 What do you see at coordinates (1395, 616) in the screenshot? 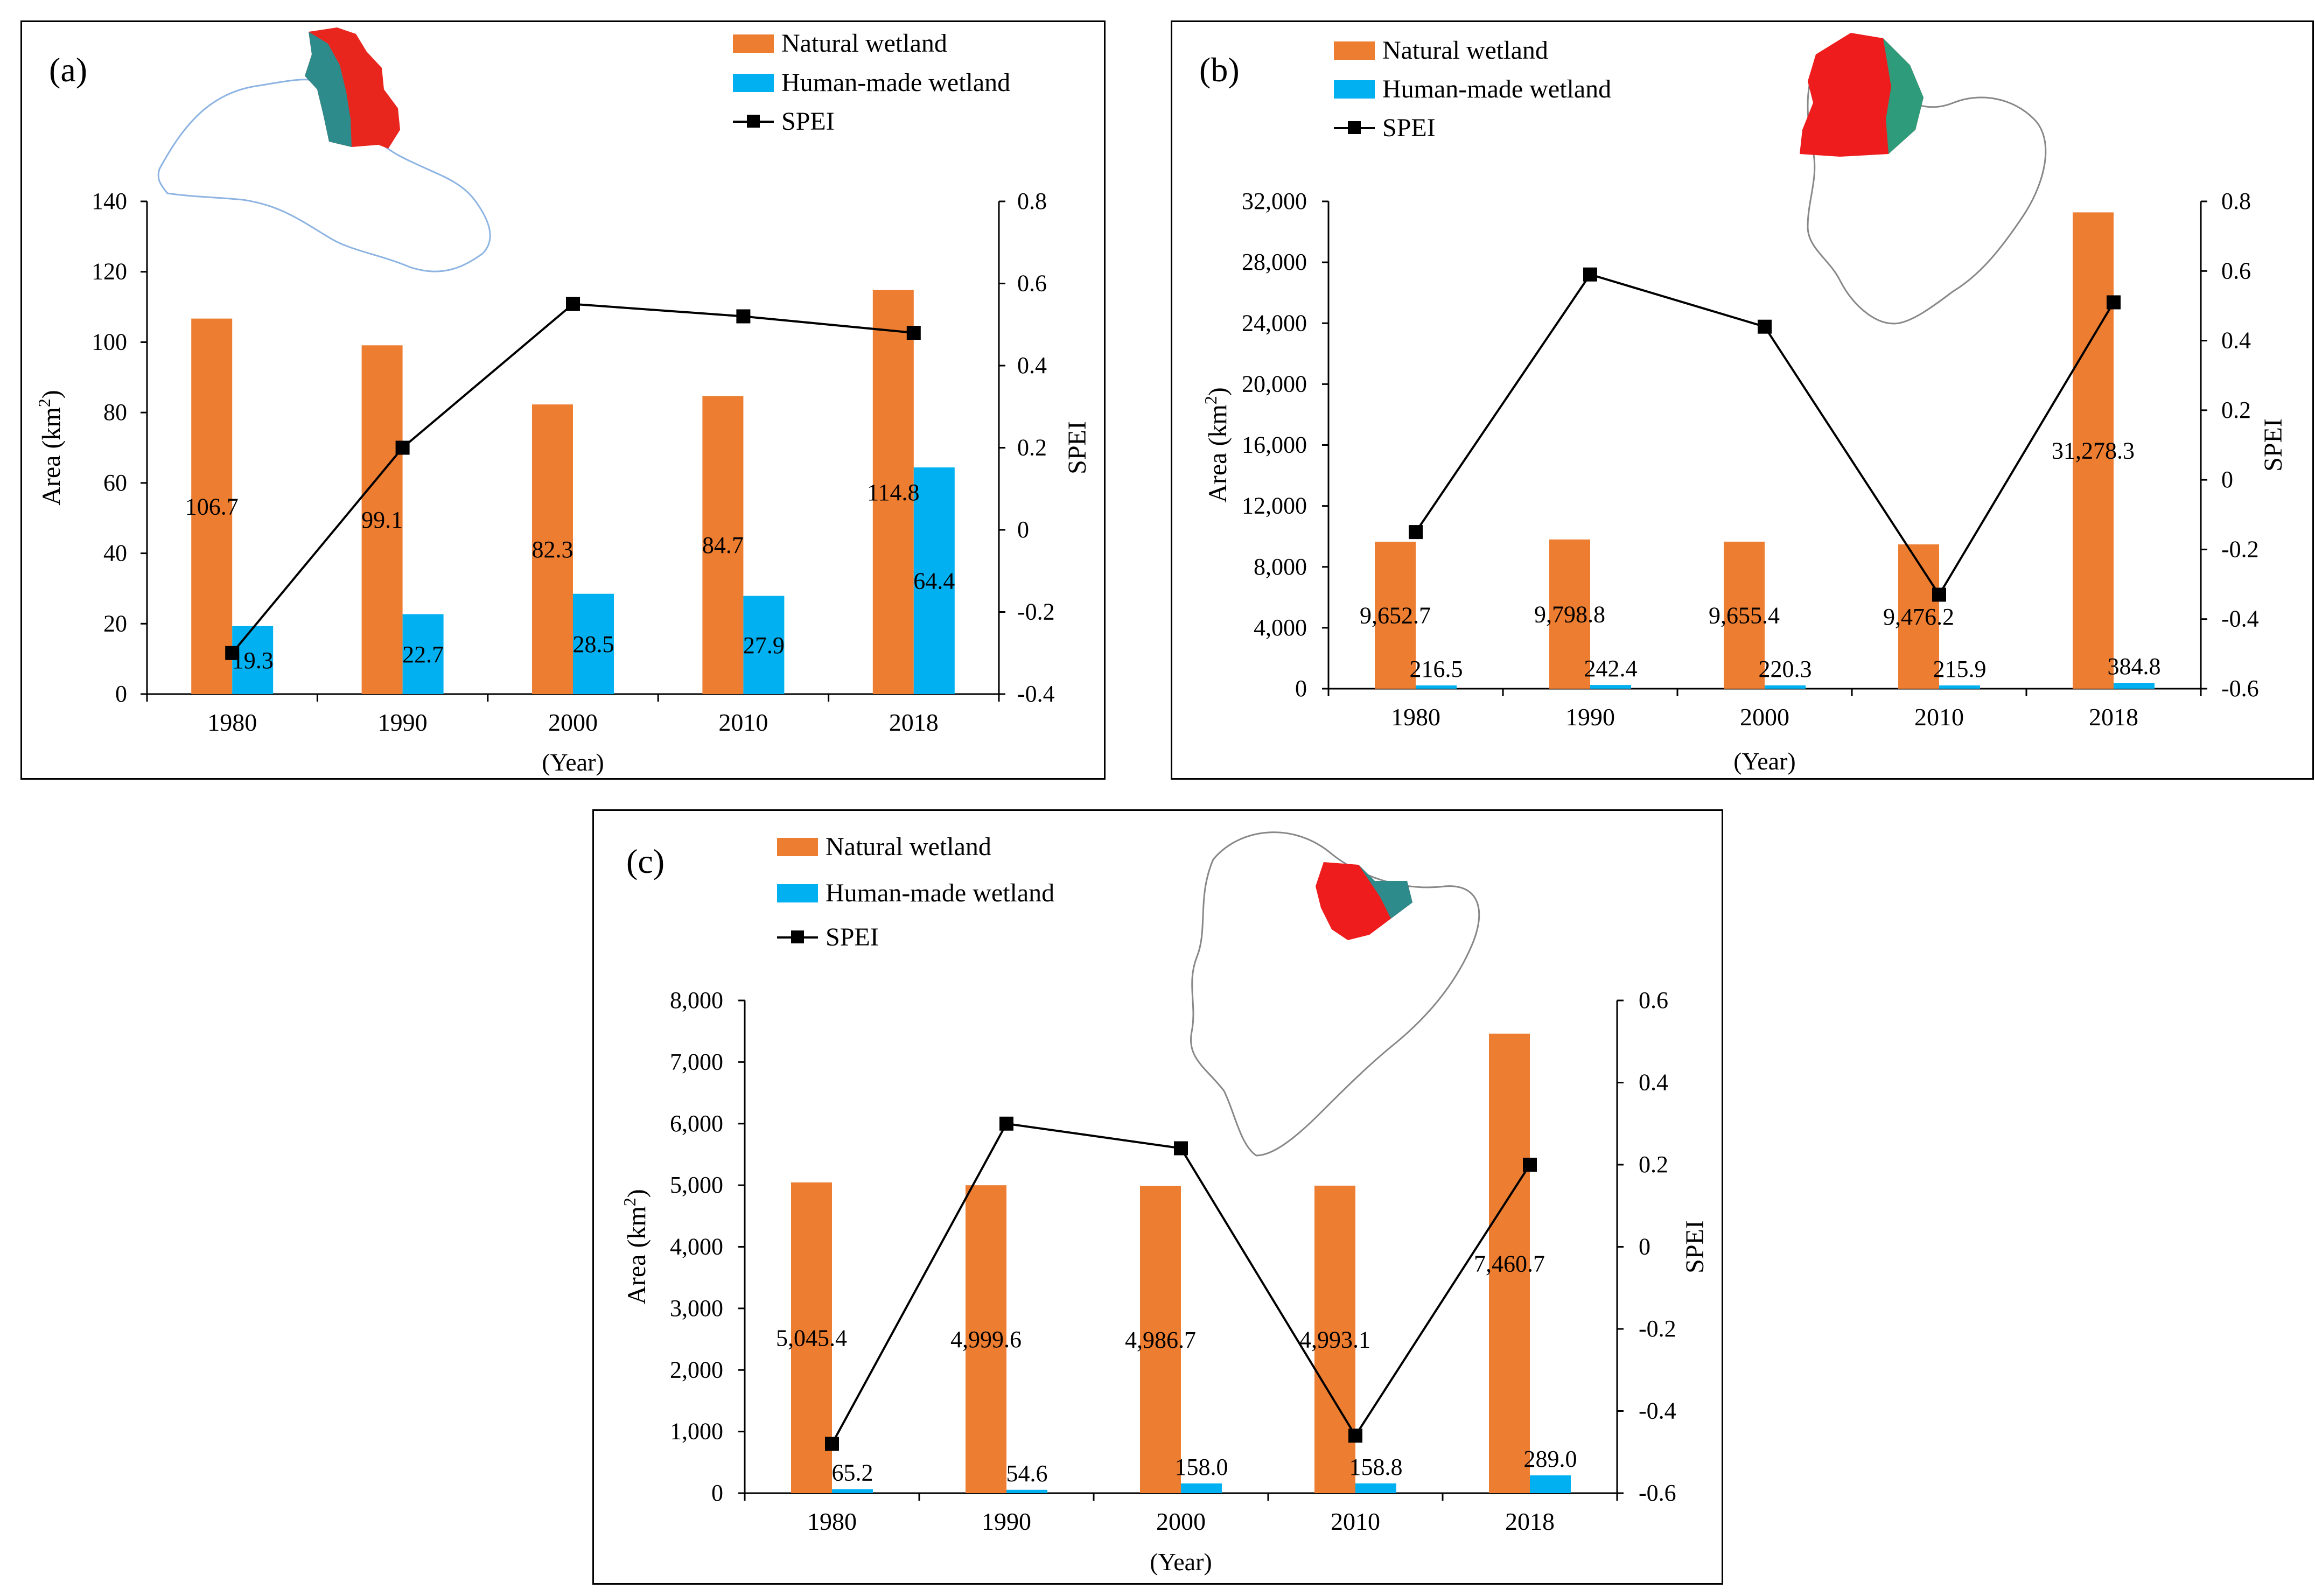
I see `natural-wetland-data-label: 9,652.7` at bounding box center [1395, 616].